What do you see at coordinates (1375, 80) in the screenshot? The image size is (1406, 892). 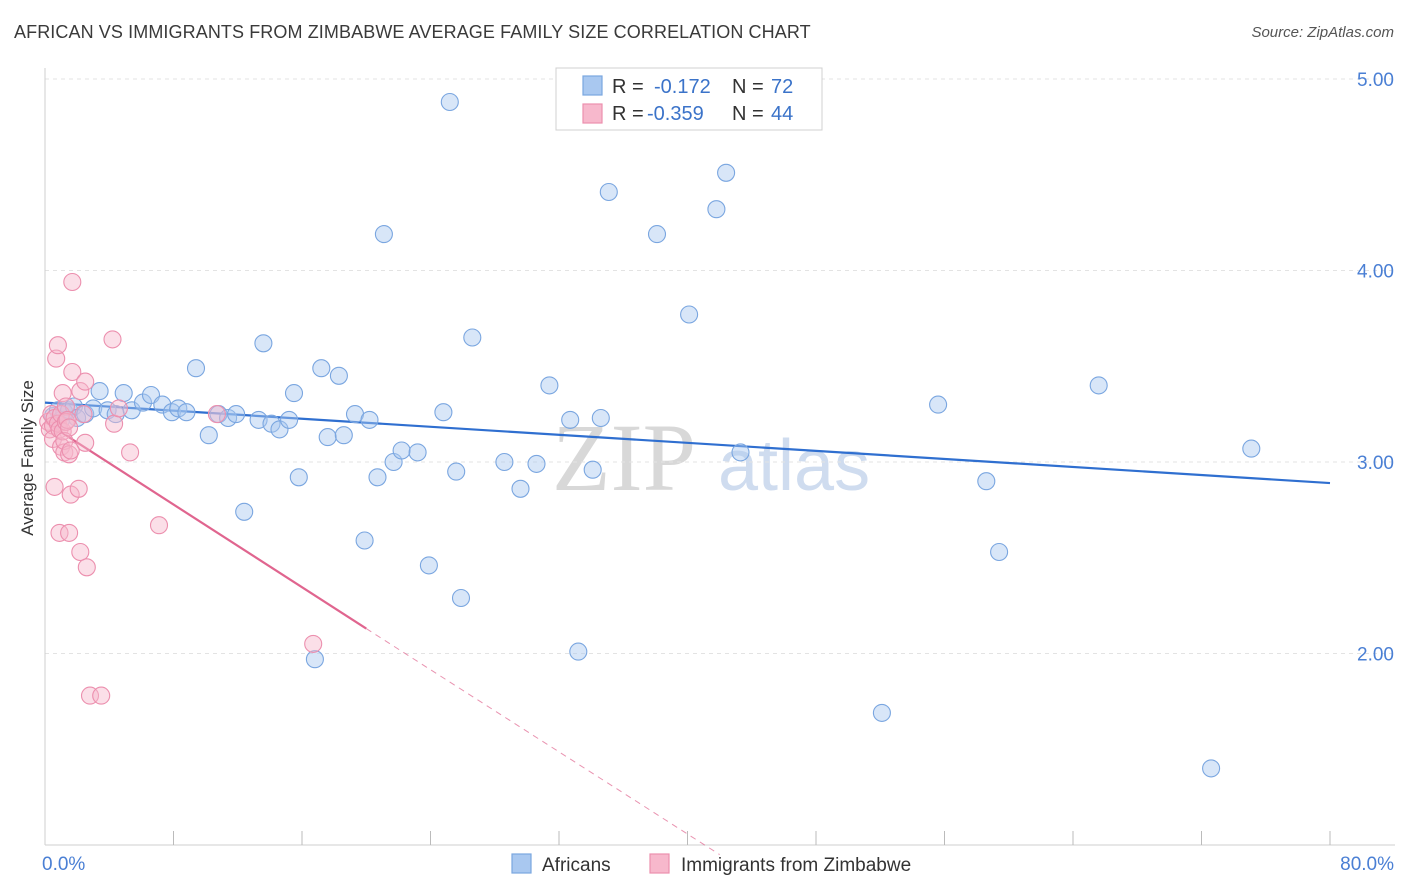 I see `y-tick-label-3: 5.00` at bounding box center [1375, 80].